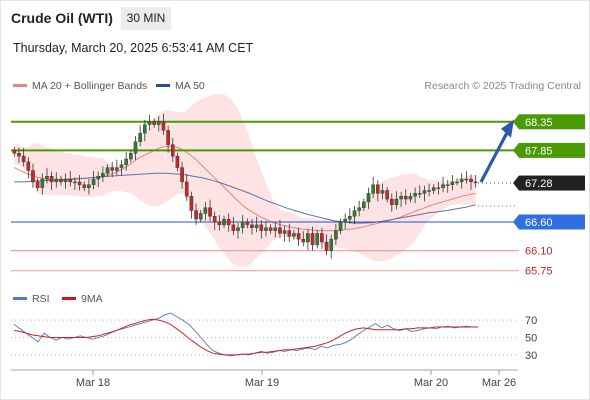 This screenshot has height=400, width=590. Describe the element at coordinates (245, 198) in the screenshot. I see `ma50-line` at that location.